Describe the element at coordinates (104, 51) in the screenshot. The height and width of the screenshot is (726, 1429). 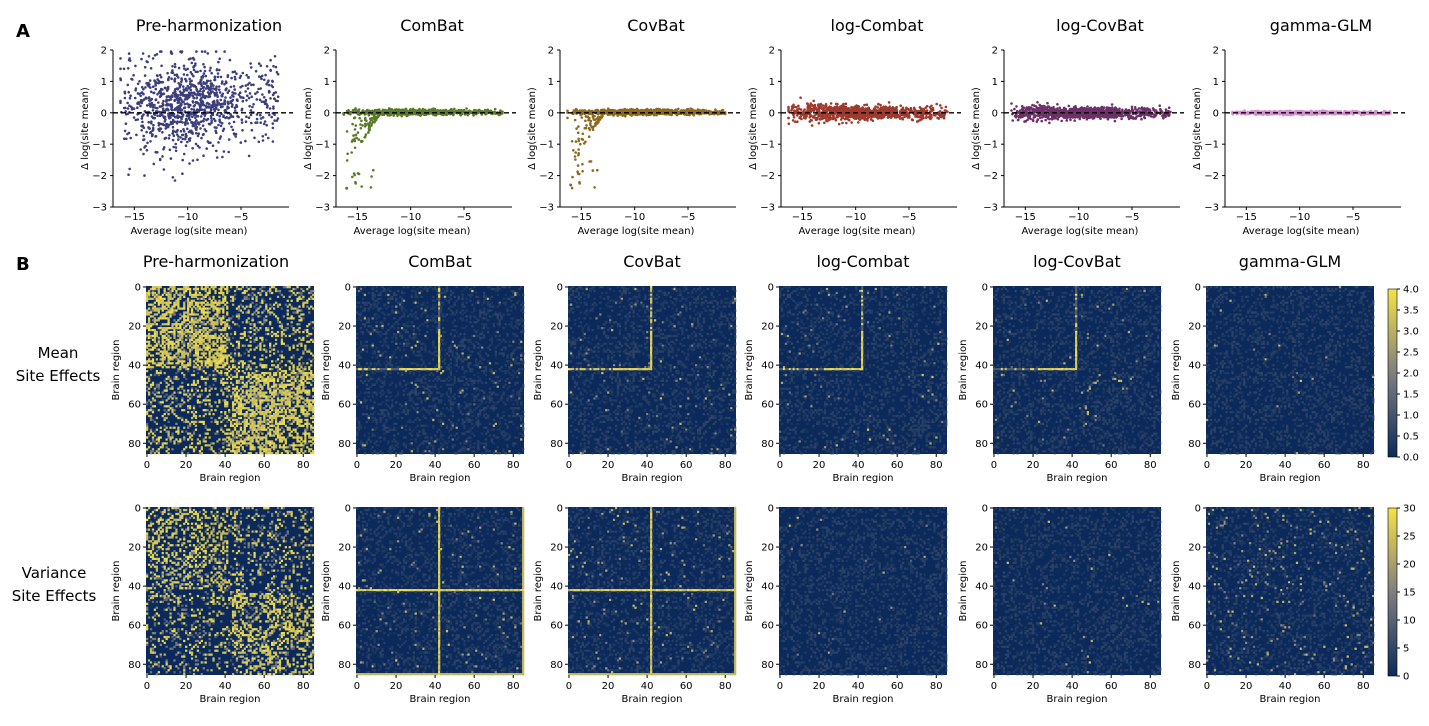
I see `y-tick-label: 2` at that location.